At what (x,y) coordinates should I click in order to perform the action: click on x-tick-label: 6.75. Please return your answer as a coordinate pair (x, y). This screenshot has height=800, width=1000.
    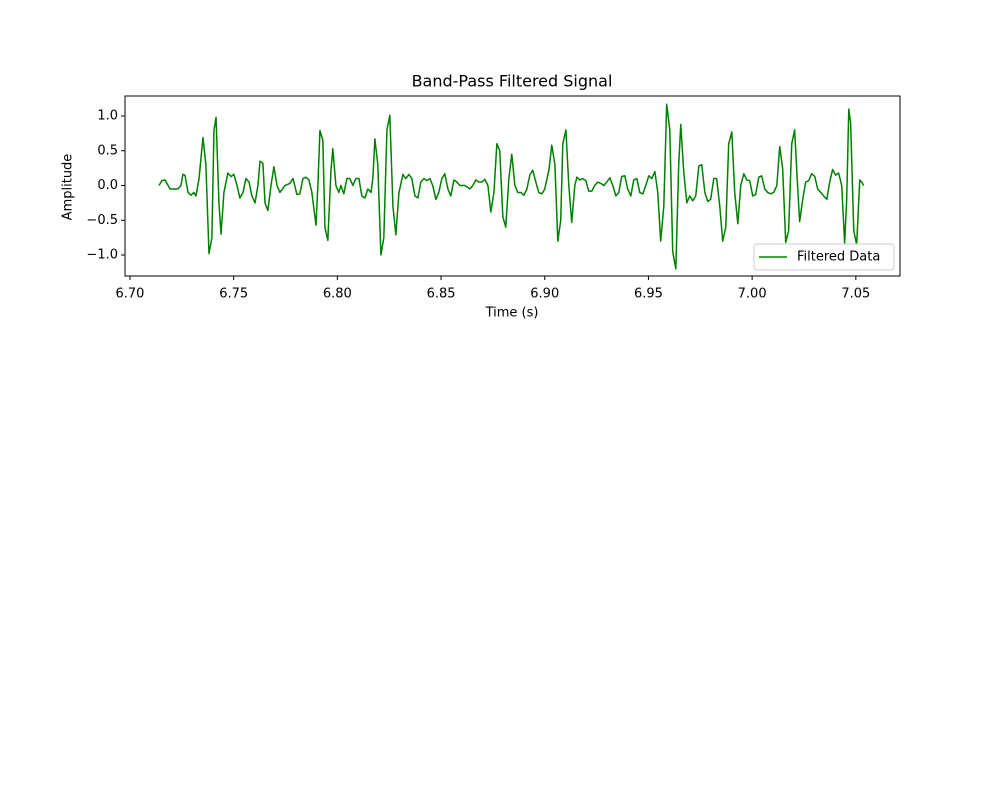
    Looking at the image, I should click on (233, 294).